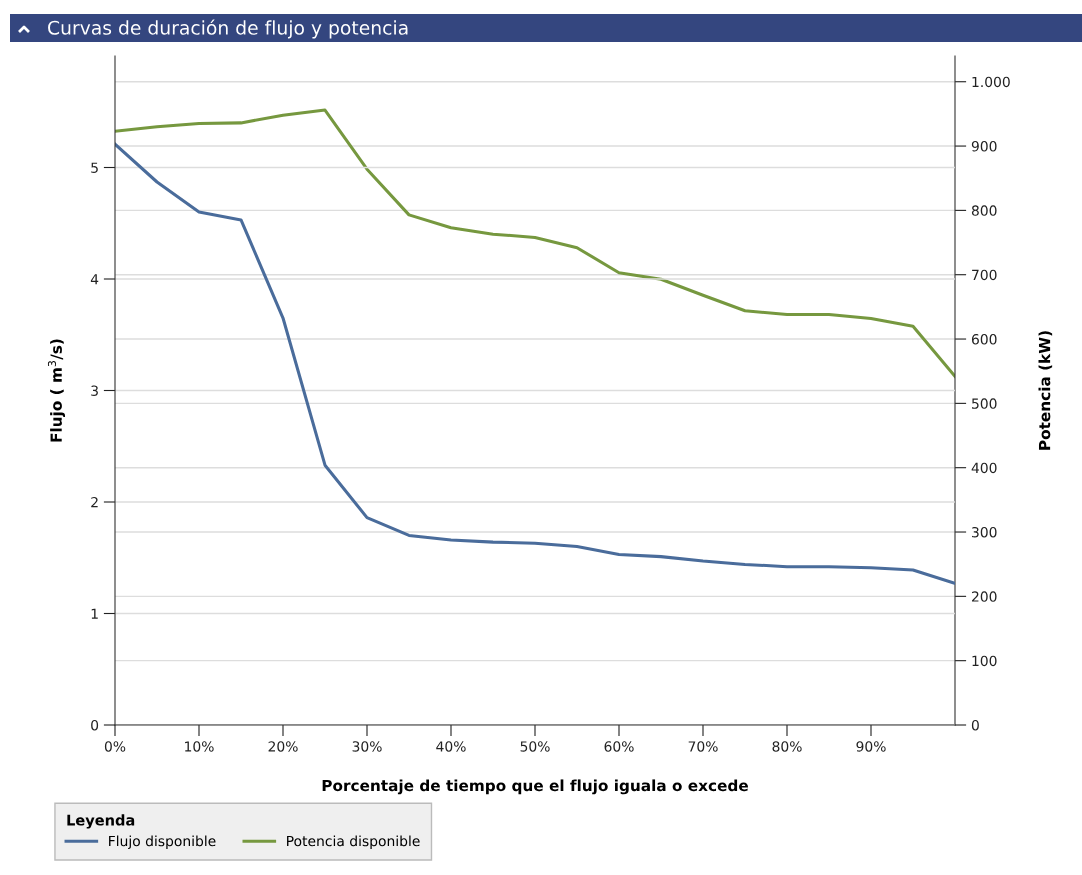  I want to click on y2-tick-label: 500, so click(984, 403).